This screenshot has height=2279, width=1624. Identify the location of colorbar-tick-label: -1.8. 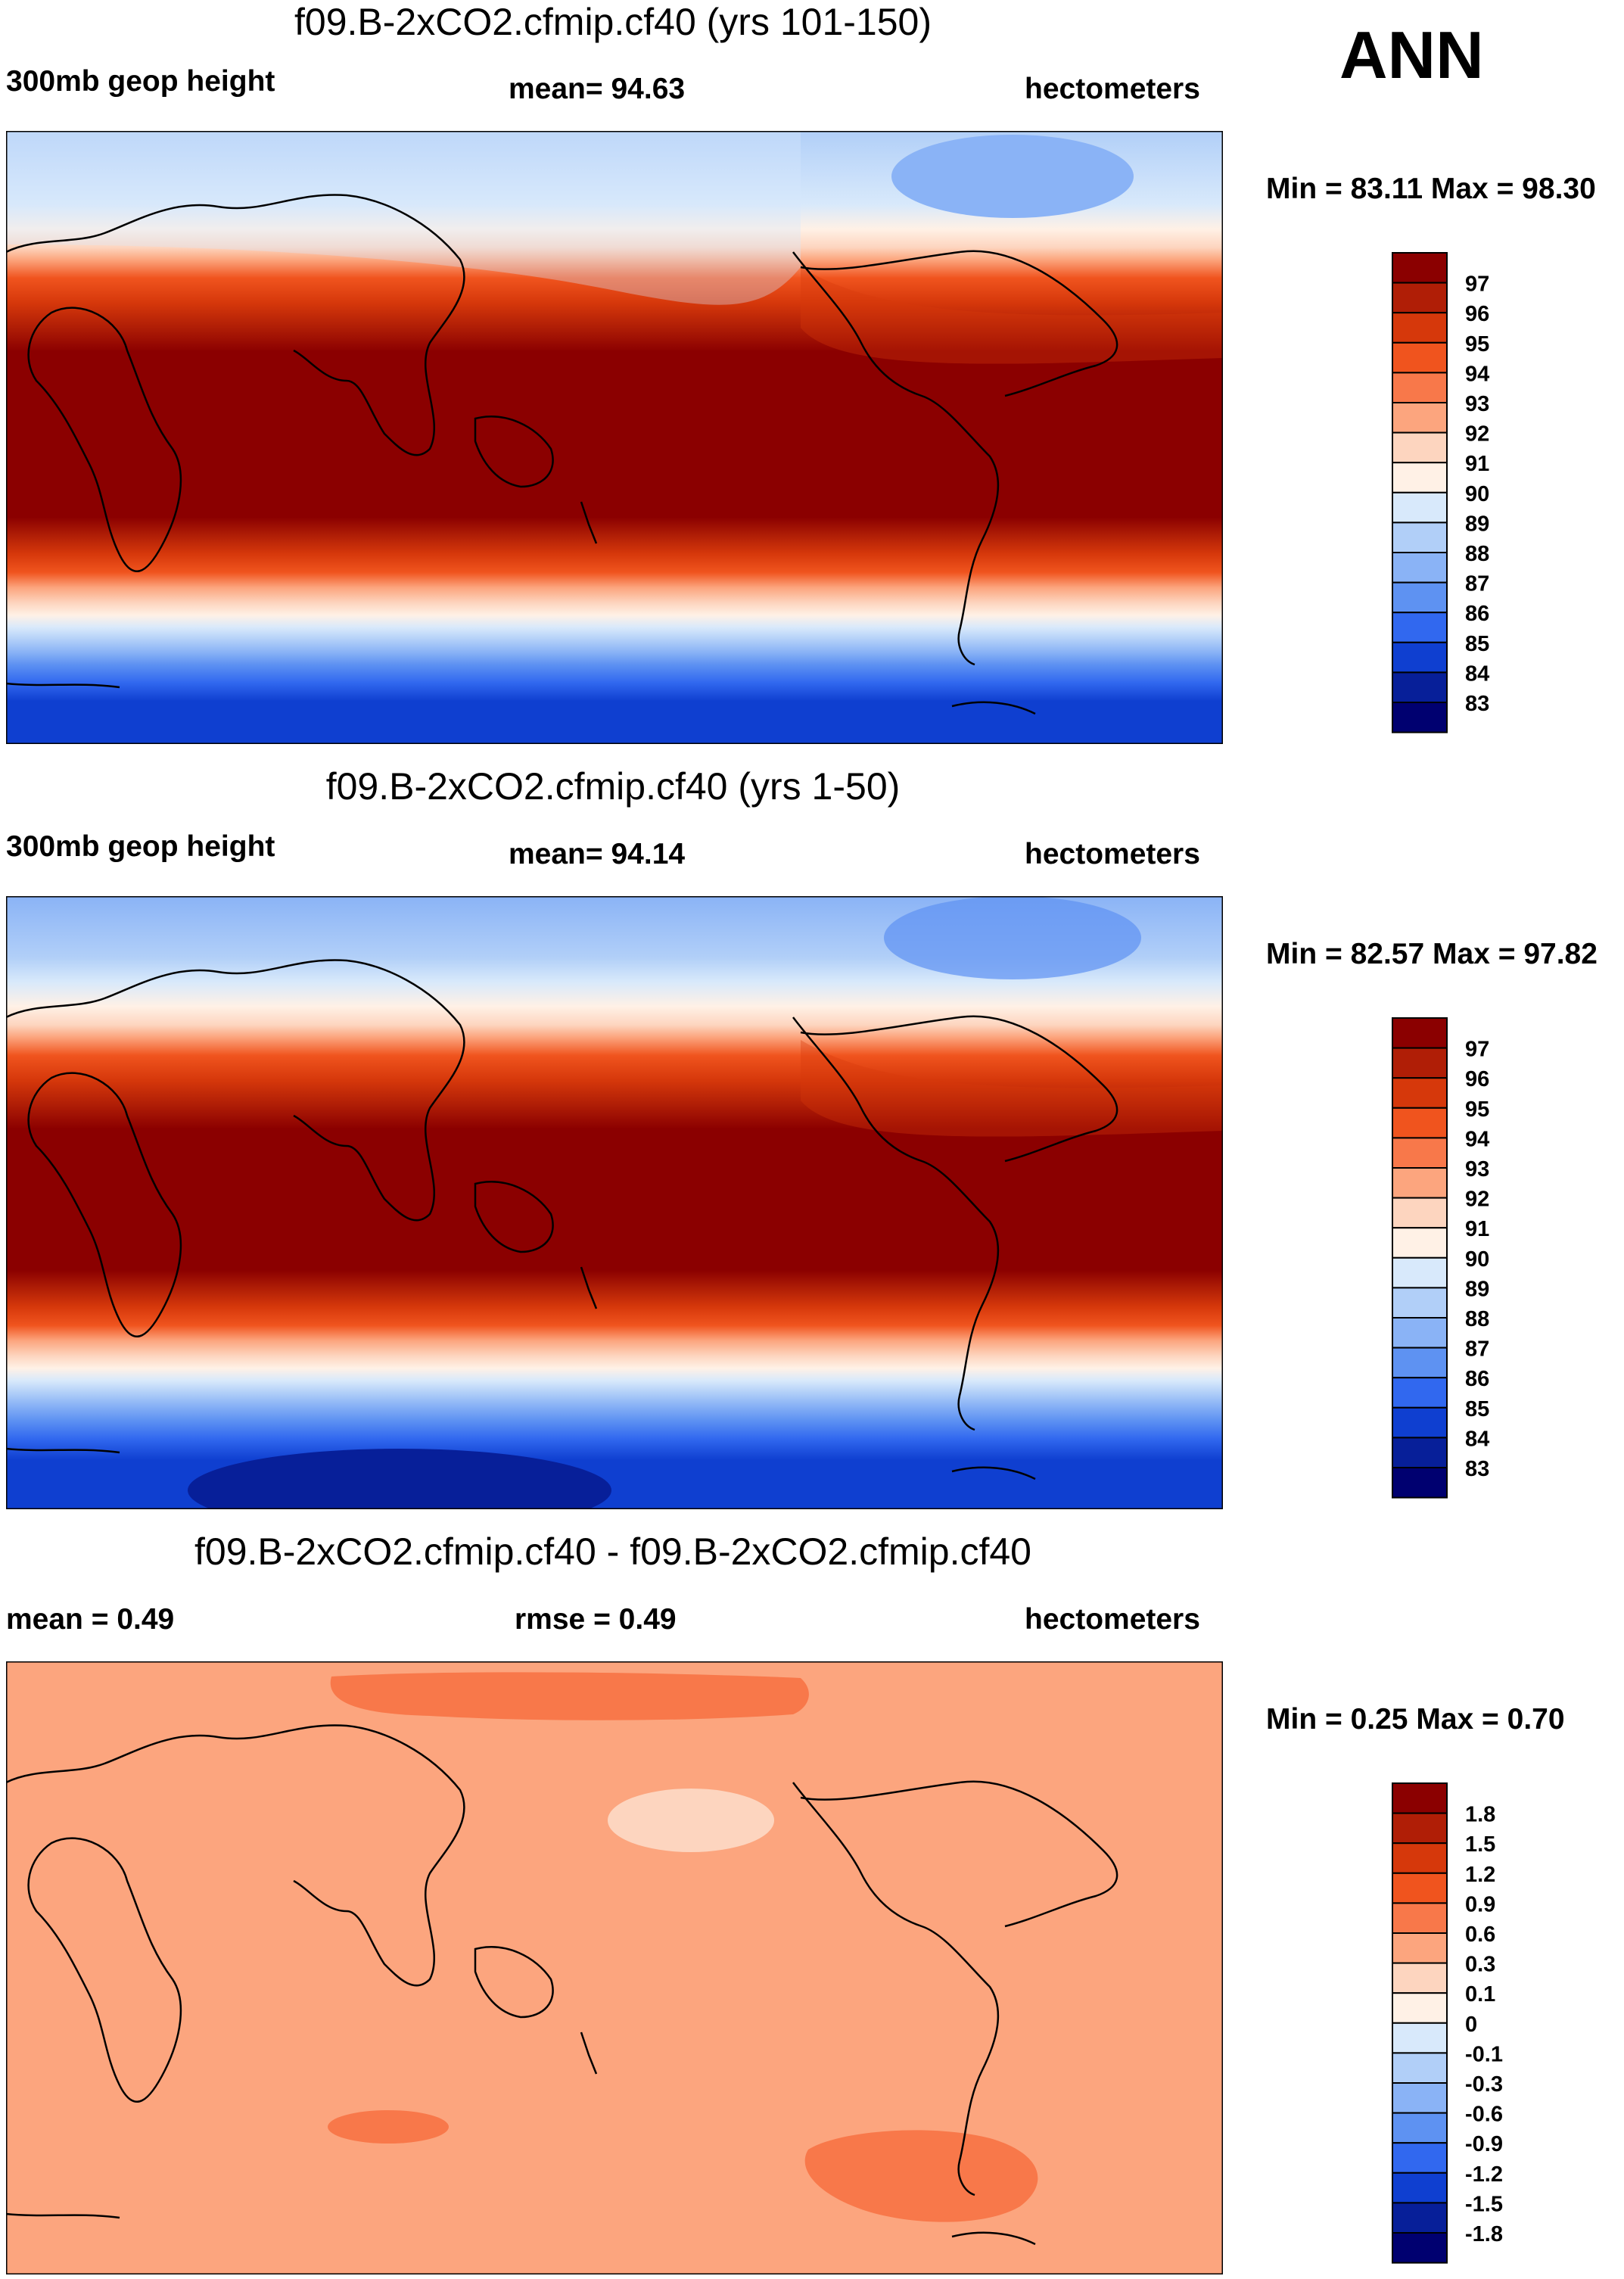
(1484, 2234).